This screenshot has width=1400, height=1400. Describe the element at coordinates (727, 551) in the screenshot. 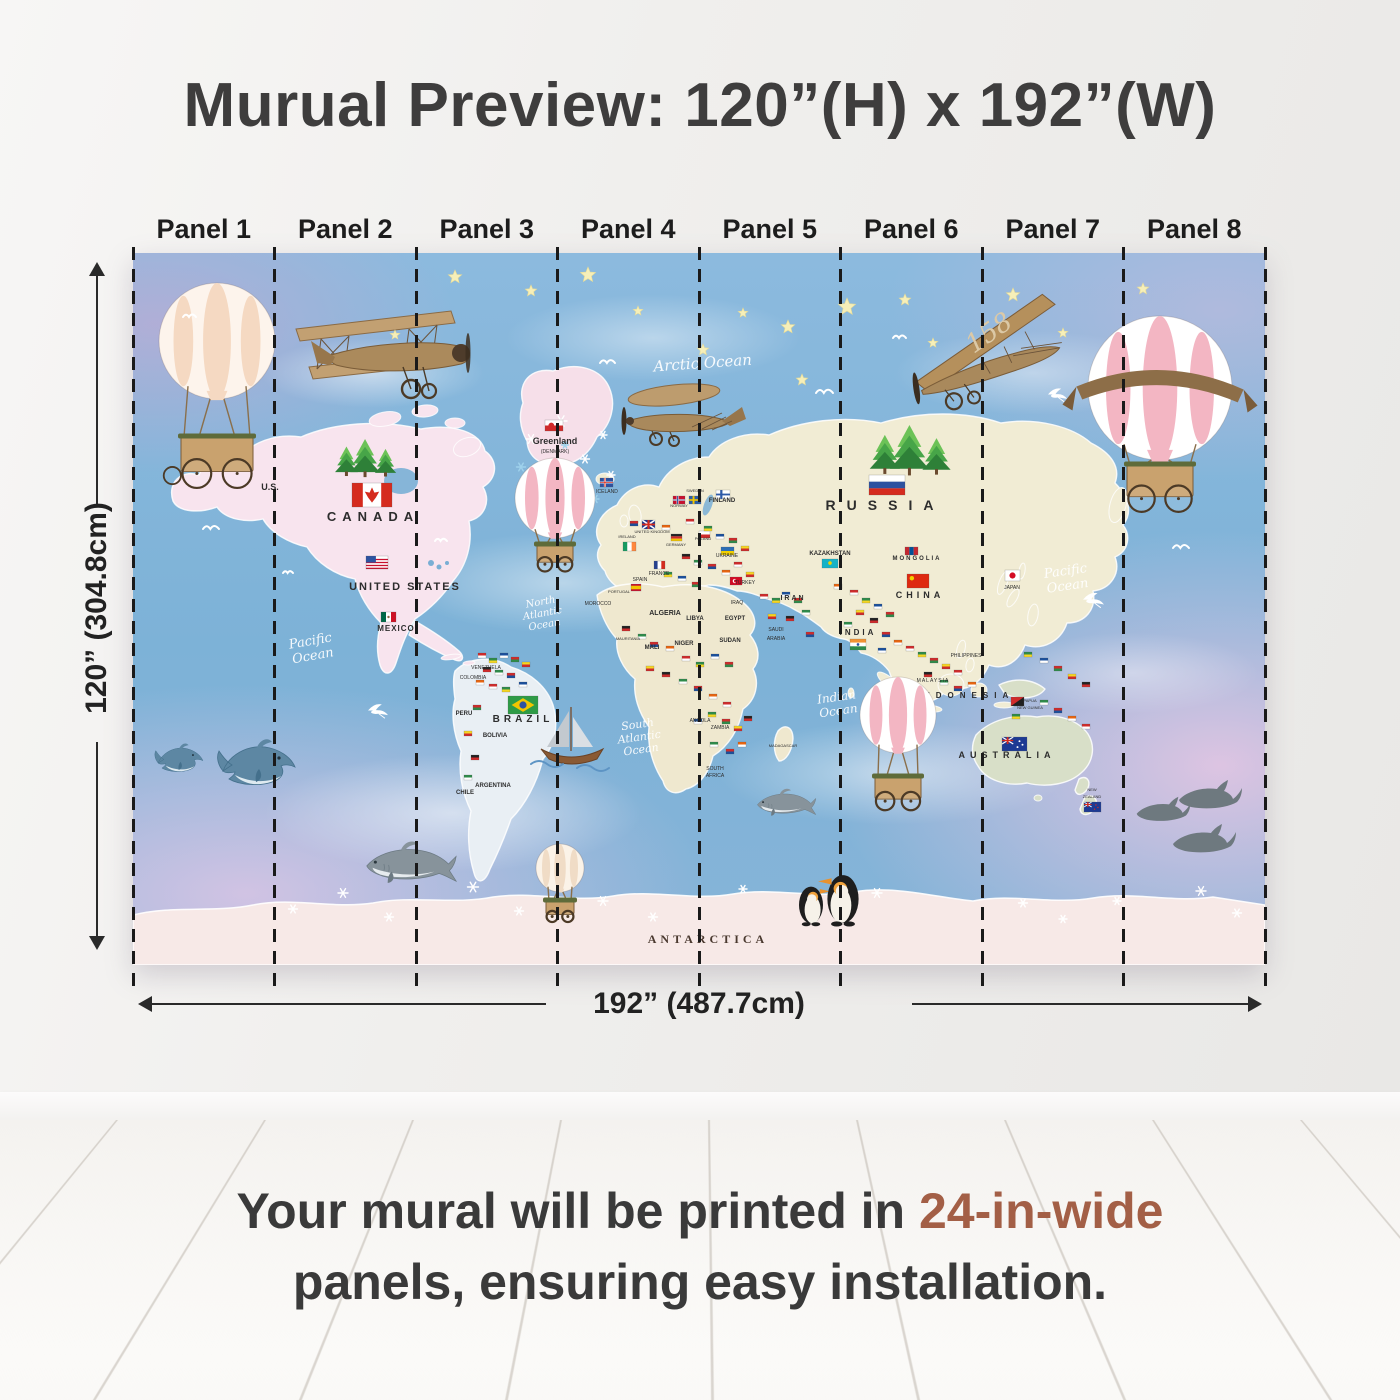

I see `flag-icon-ua` at that location.